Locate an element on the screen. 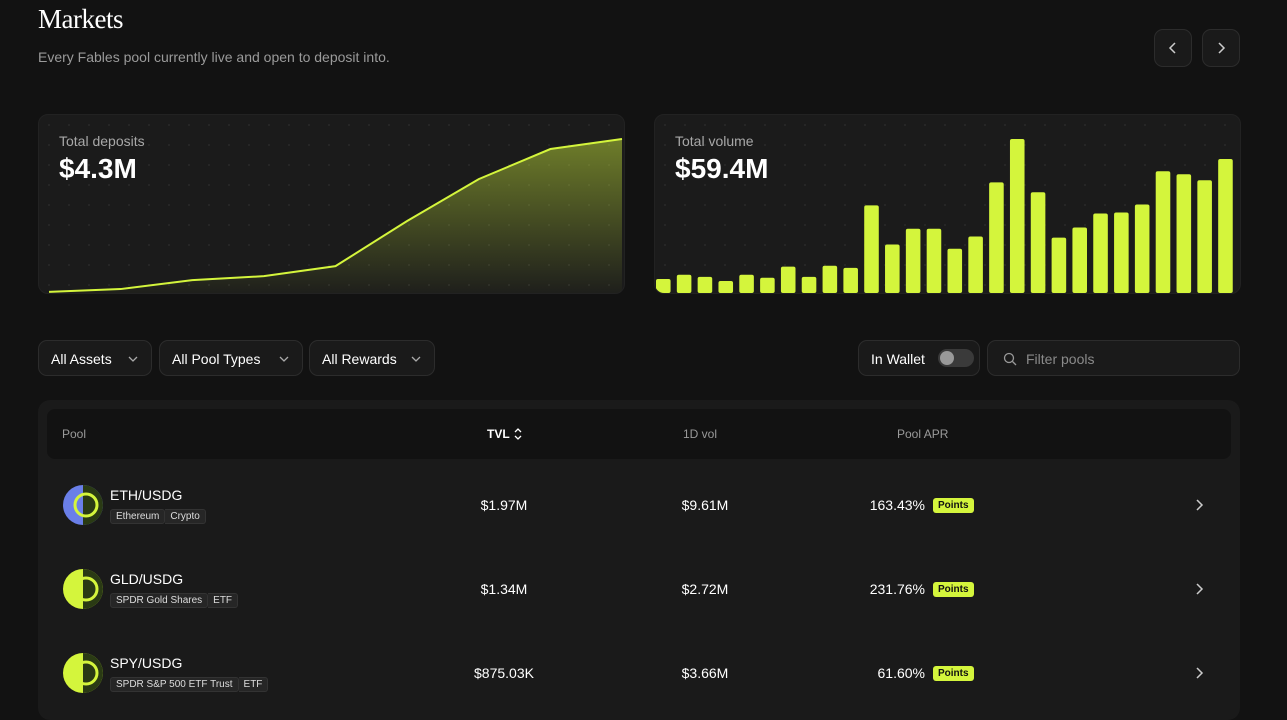 This screenshot has height=720, width=1287. wallet-toggle: In Wallet is located at coordinates (919, 358).